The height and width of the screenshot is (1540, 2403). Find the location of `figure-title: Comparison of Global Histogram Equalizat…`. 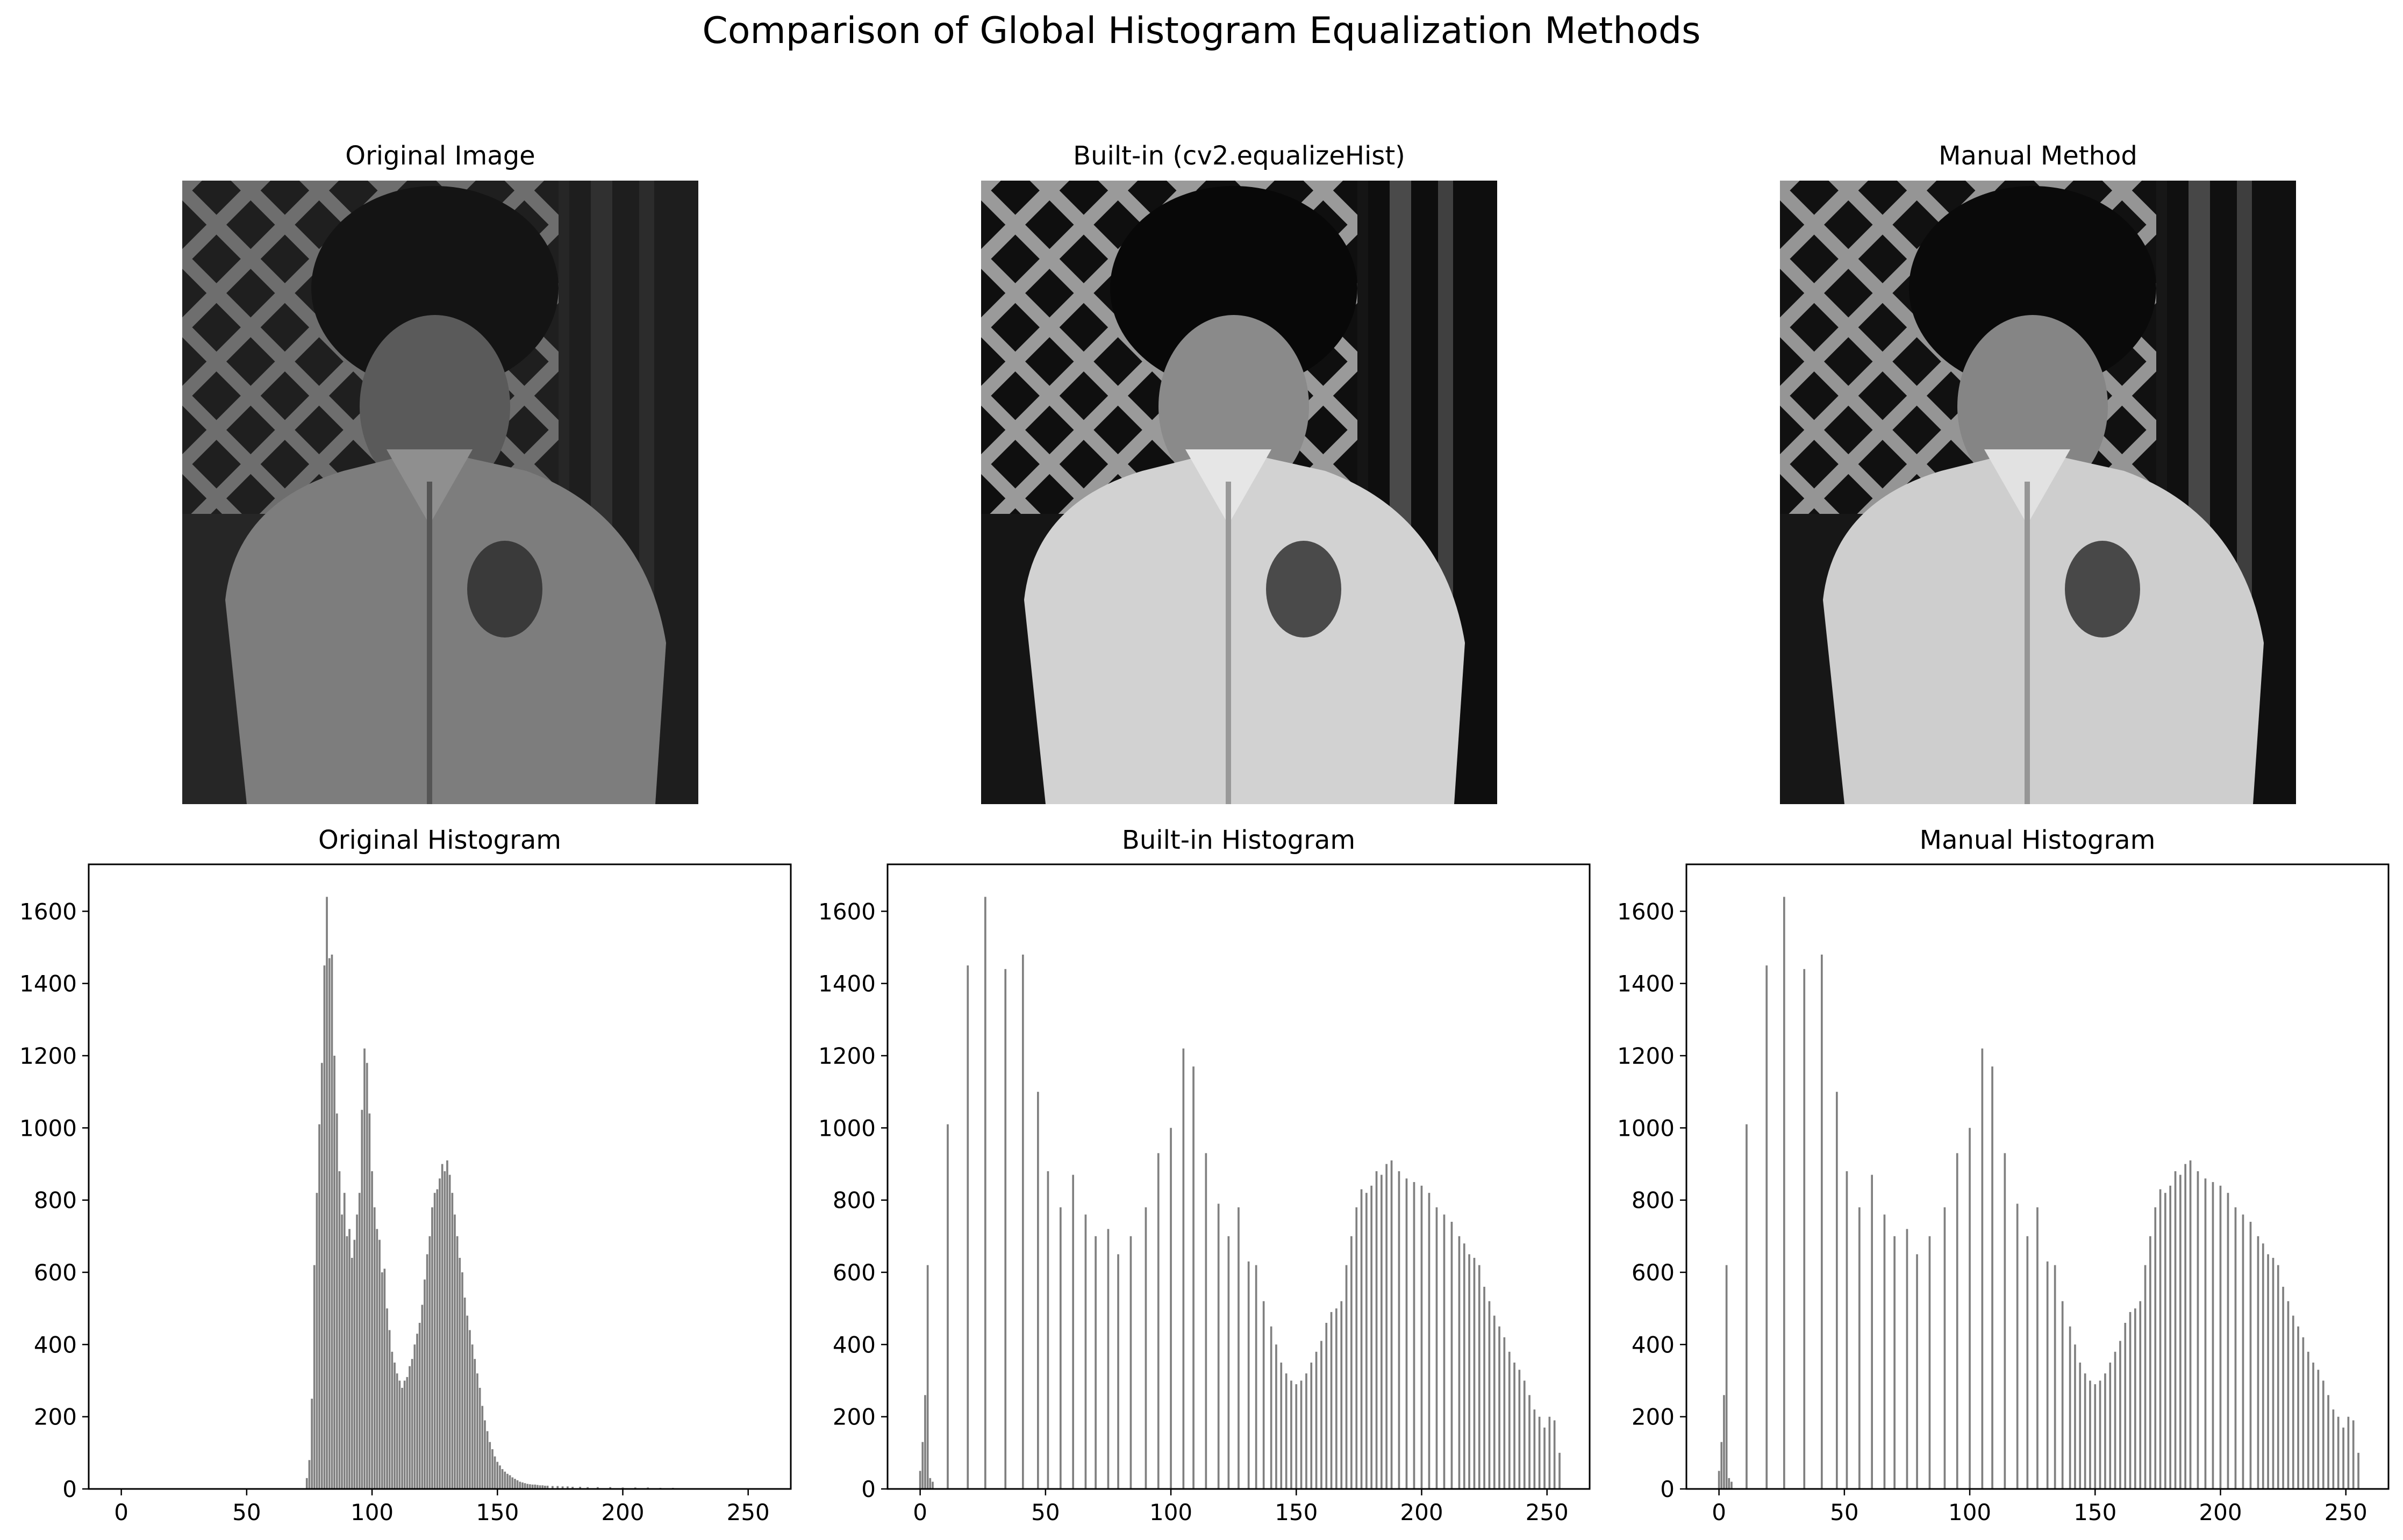

figure-title: Comparison of Global Histogram Equalizat… is located at coordinates (1201, 31).